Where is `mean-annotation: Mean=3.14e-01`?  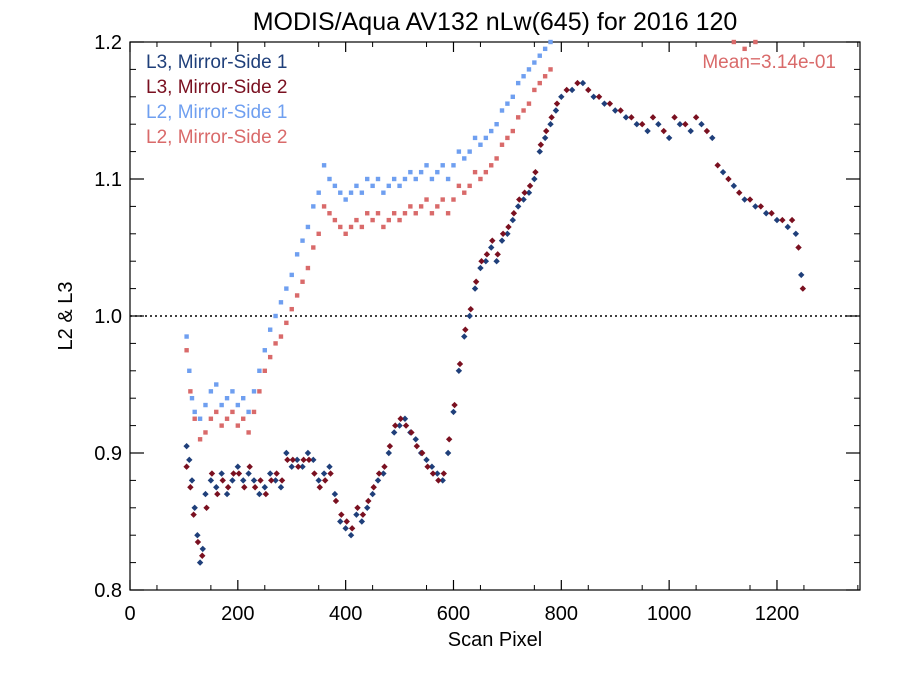 mean-annotation: Mean=3.14e-01 is located at coordinates (769, 62).